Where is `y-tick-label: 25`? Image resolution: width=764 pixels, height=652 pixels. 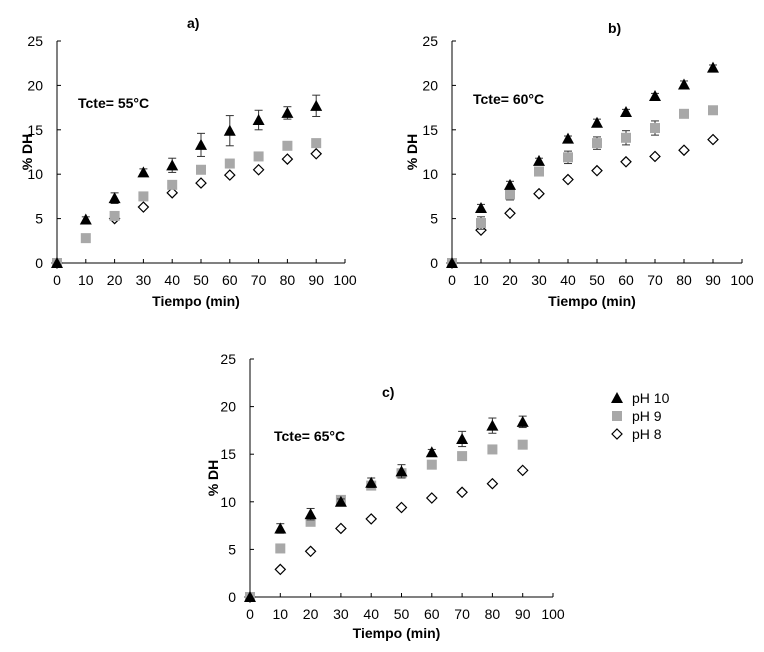
y-tick-label: 25 is located at coordinates (430, 41).